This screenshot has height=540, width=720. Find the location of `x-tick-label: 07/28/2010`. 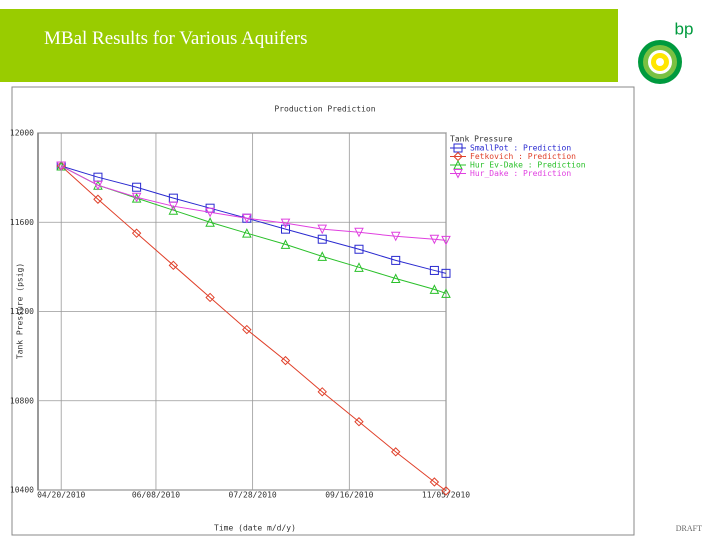

x-tick-label: 07/28/2010 is located at coordinates (253, 495).